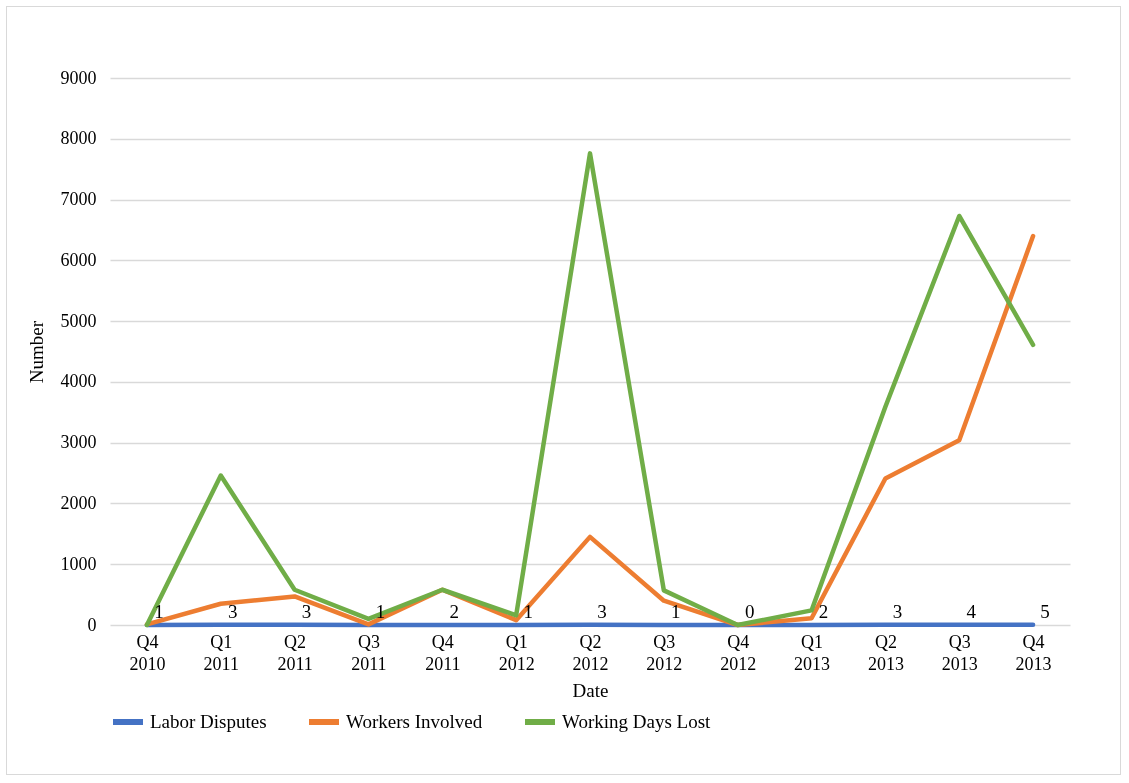 The width and height of the screenshot is (1129, 783). What do you see at coordinates (147, 652) in the screenshot?
I see `x-tick-label: Q4 2010` at bounding box center [147, 652].